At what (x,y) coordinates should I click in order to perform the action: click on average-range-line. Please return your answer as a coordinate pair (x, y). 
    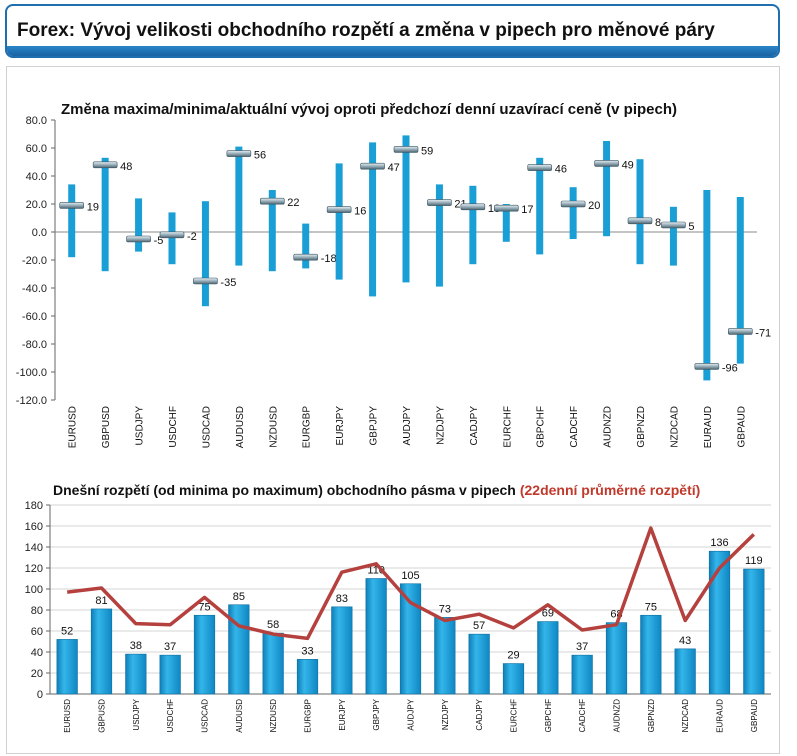
    Looking at the image, I should click on (411, 583).